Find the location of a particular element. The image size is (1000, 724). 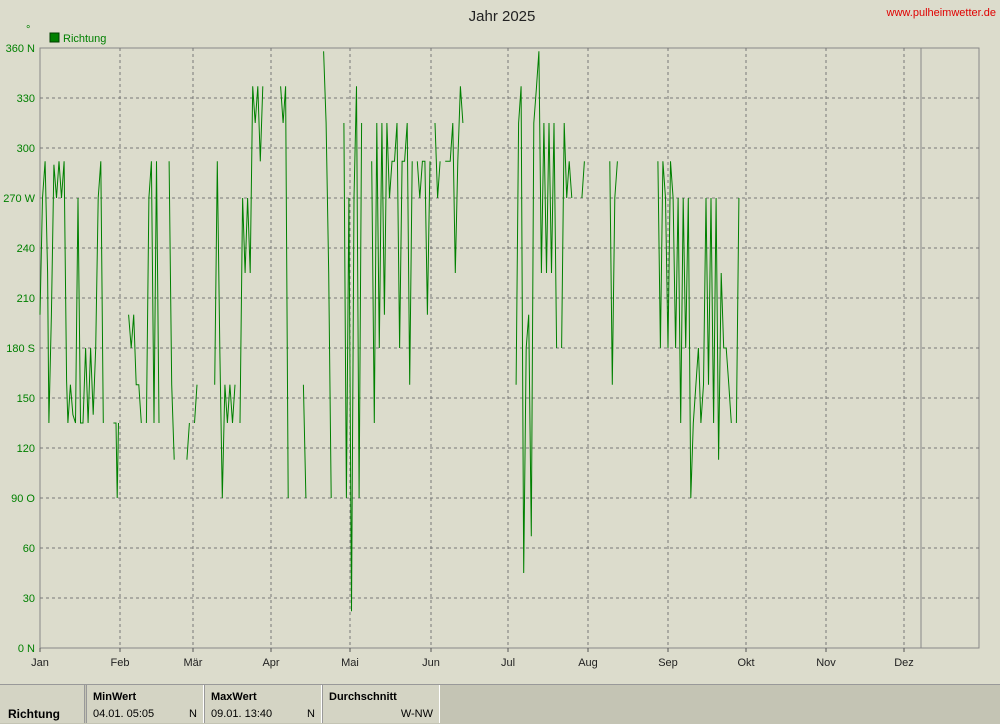

y-tick-label: 30 is located at coordinates (29, 599).